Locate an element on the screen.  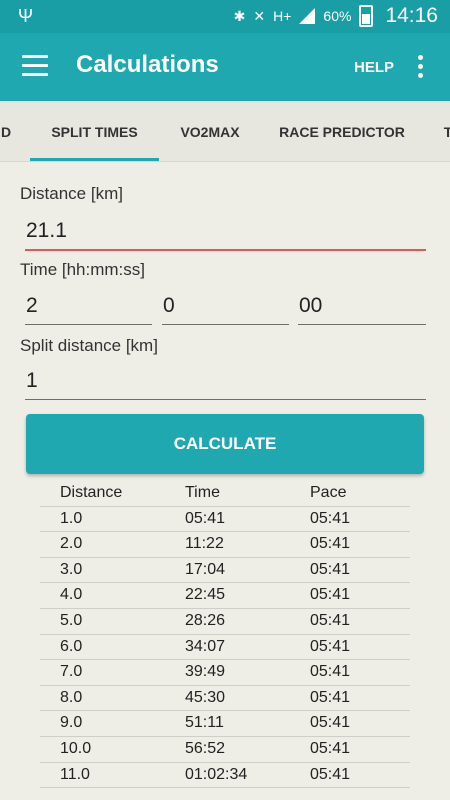
cell-distance: 11.0 is located at coordinates (75, 774).